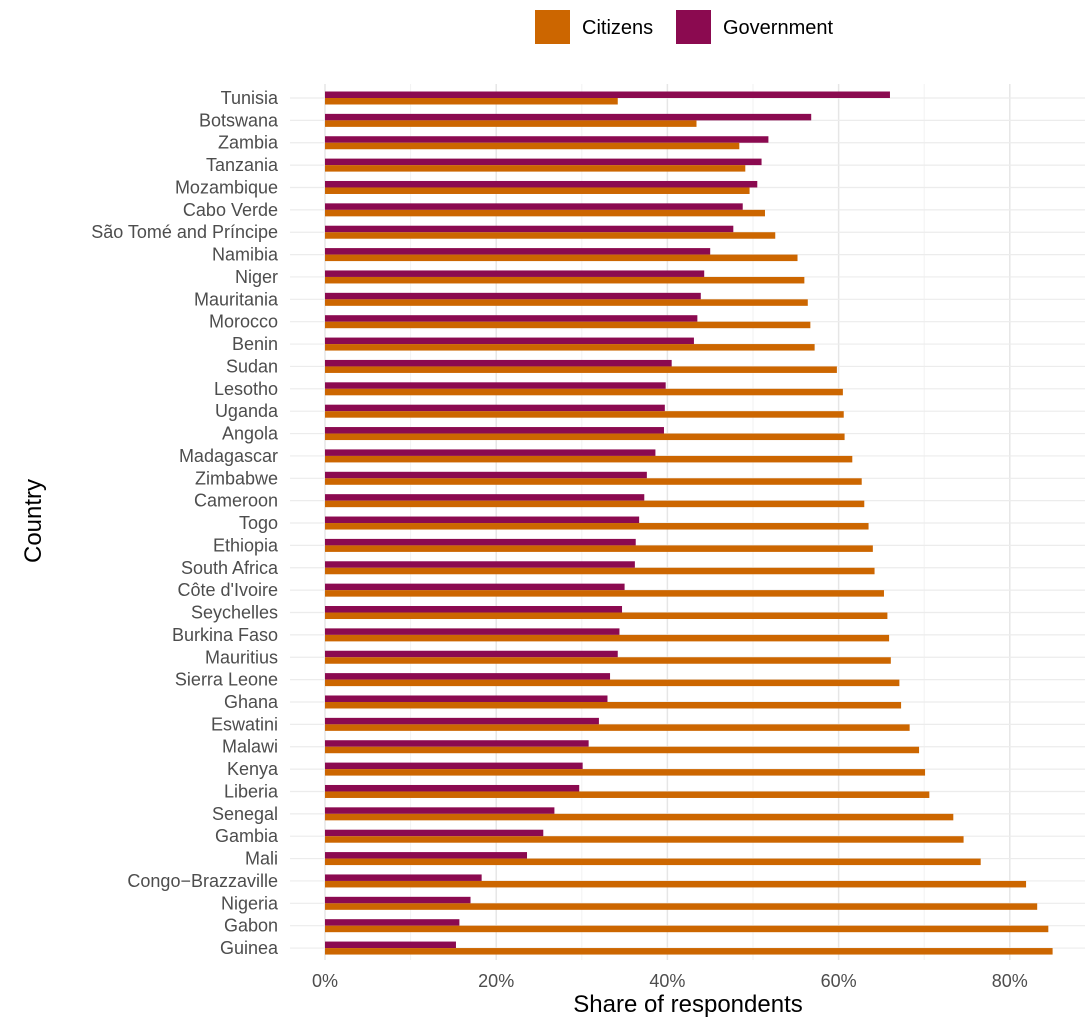  Describe the element at coordinates (245, 255) in the screenshot. I see `y-tick-label: Namibia` at that location.